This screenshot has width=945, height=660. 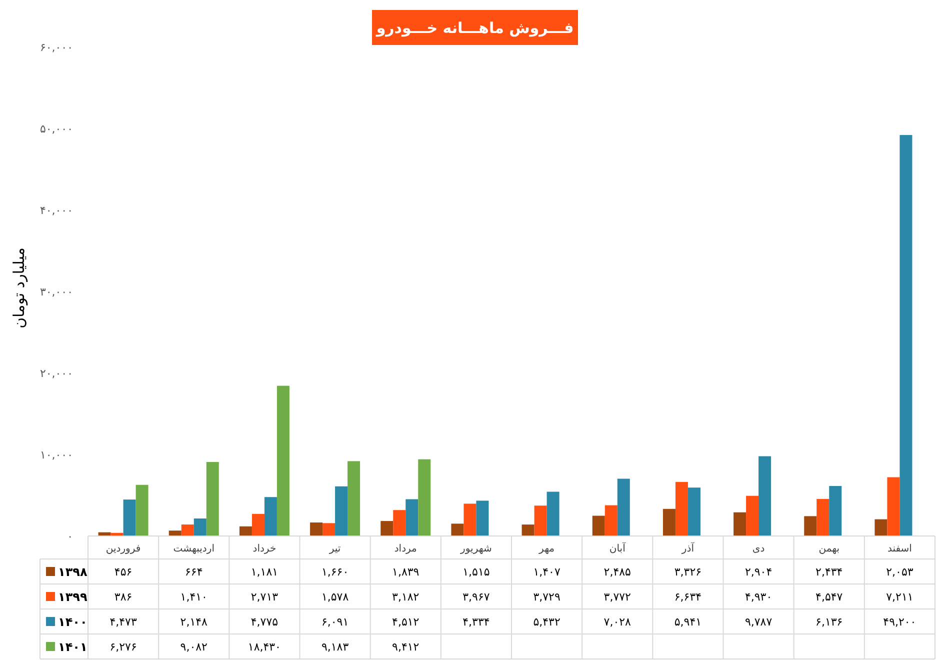 I want to click on data-label: ۷,۲۱۱, so click(x=900, y=597).